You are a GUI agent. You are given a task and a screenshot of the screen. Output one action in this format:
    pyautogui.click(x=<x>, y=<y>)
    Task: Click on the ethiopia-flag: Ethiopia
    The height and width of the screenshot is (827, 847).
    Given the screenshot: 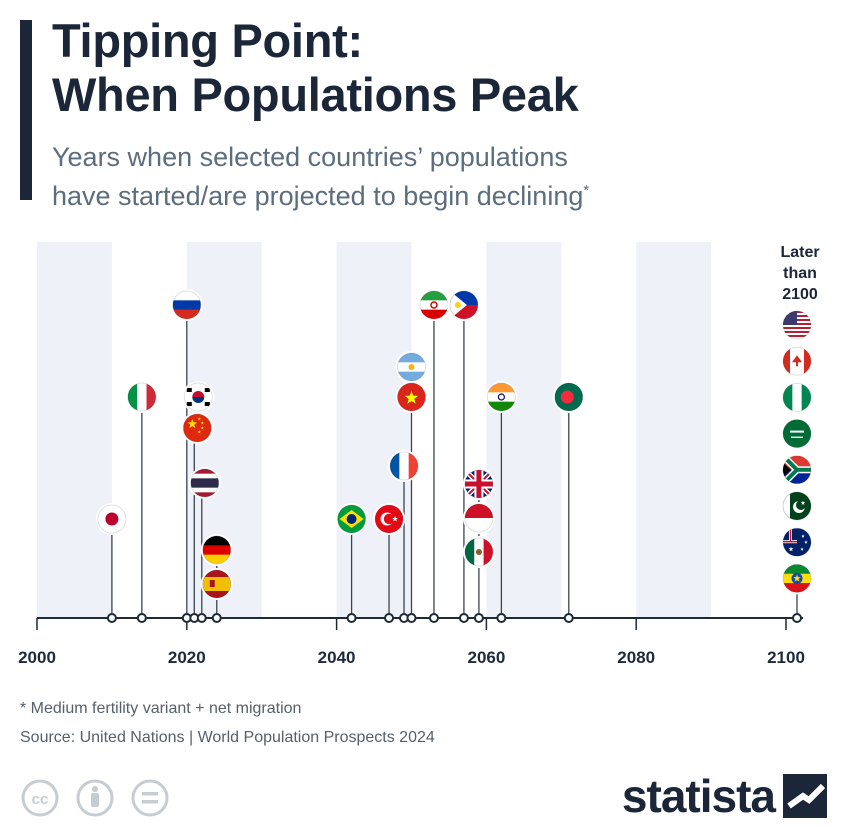 What is the action you would take?
    pyautogui.click(x=797, y=578)
    